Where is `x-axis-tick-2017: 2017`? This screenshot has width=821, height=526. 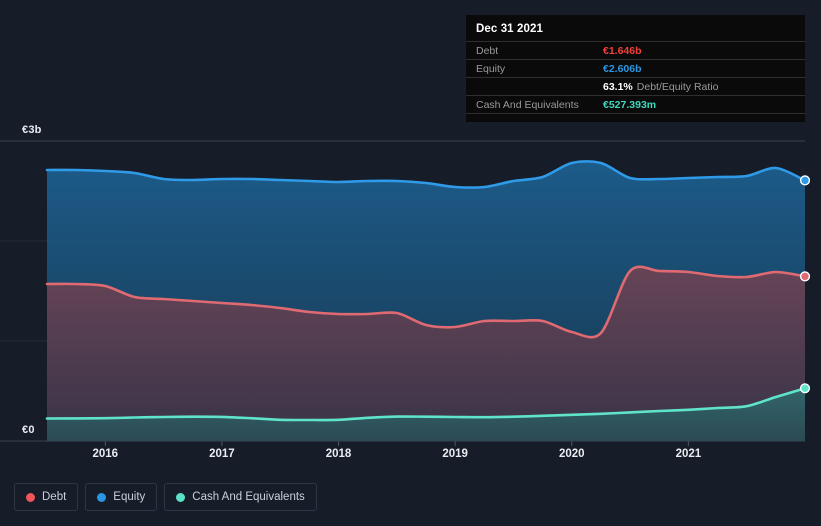 x-axis-tick-2017: 2017 is located at coordinates (222, 454).